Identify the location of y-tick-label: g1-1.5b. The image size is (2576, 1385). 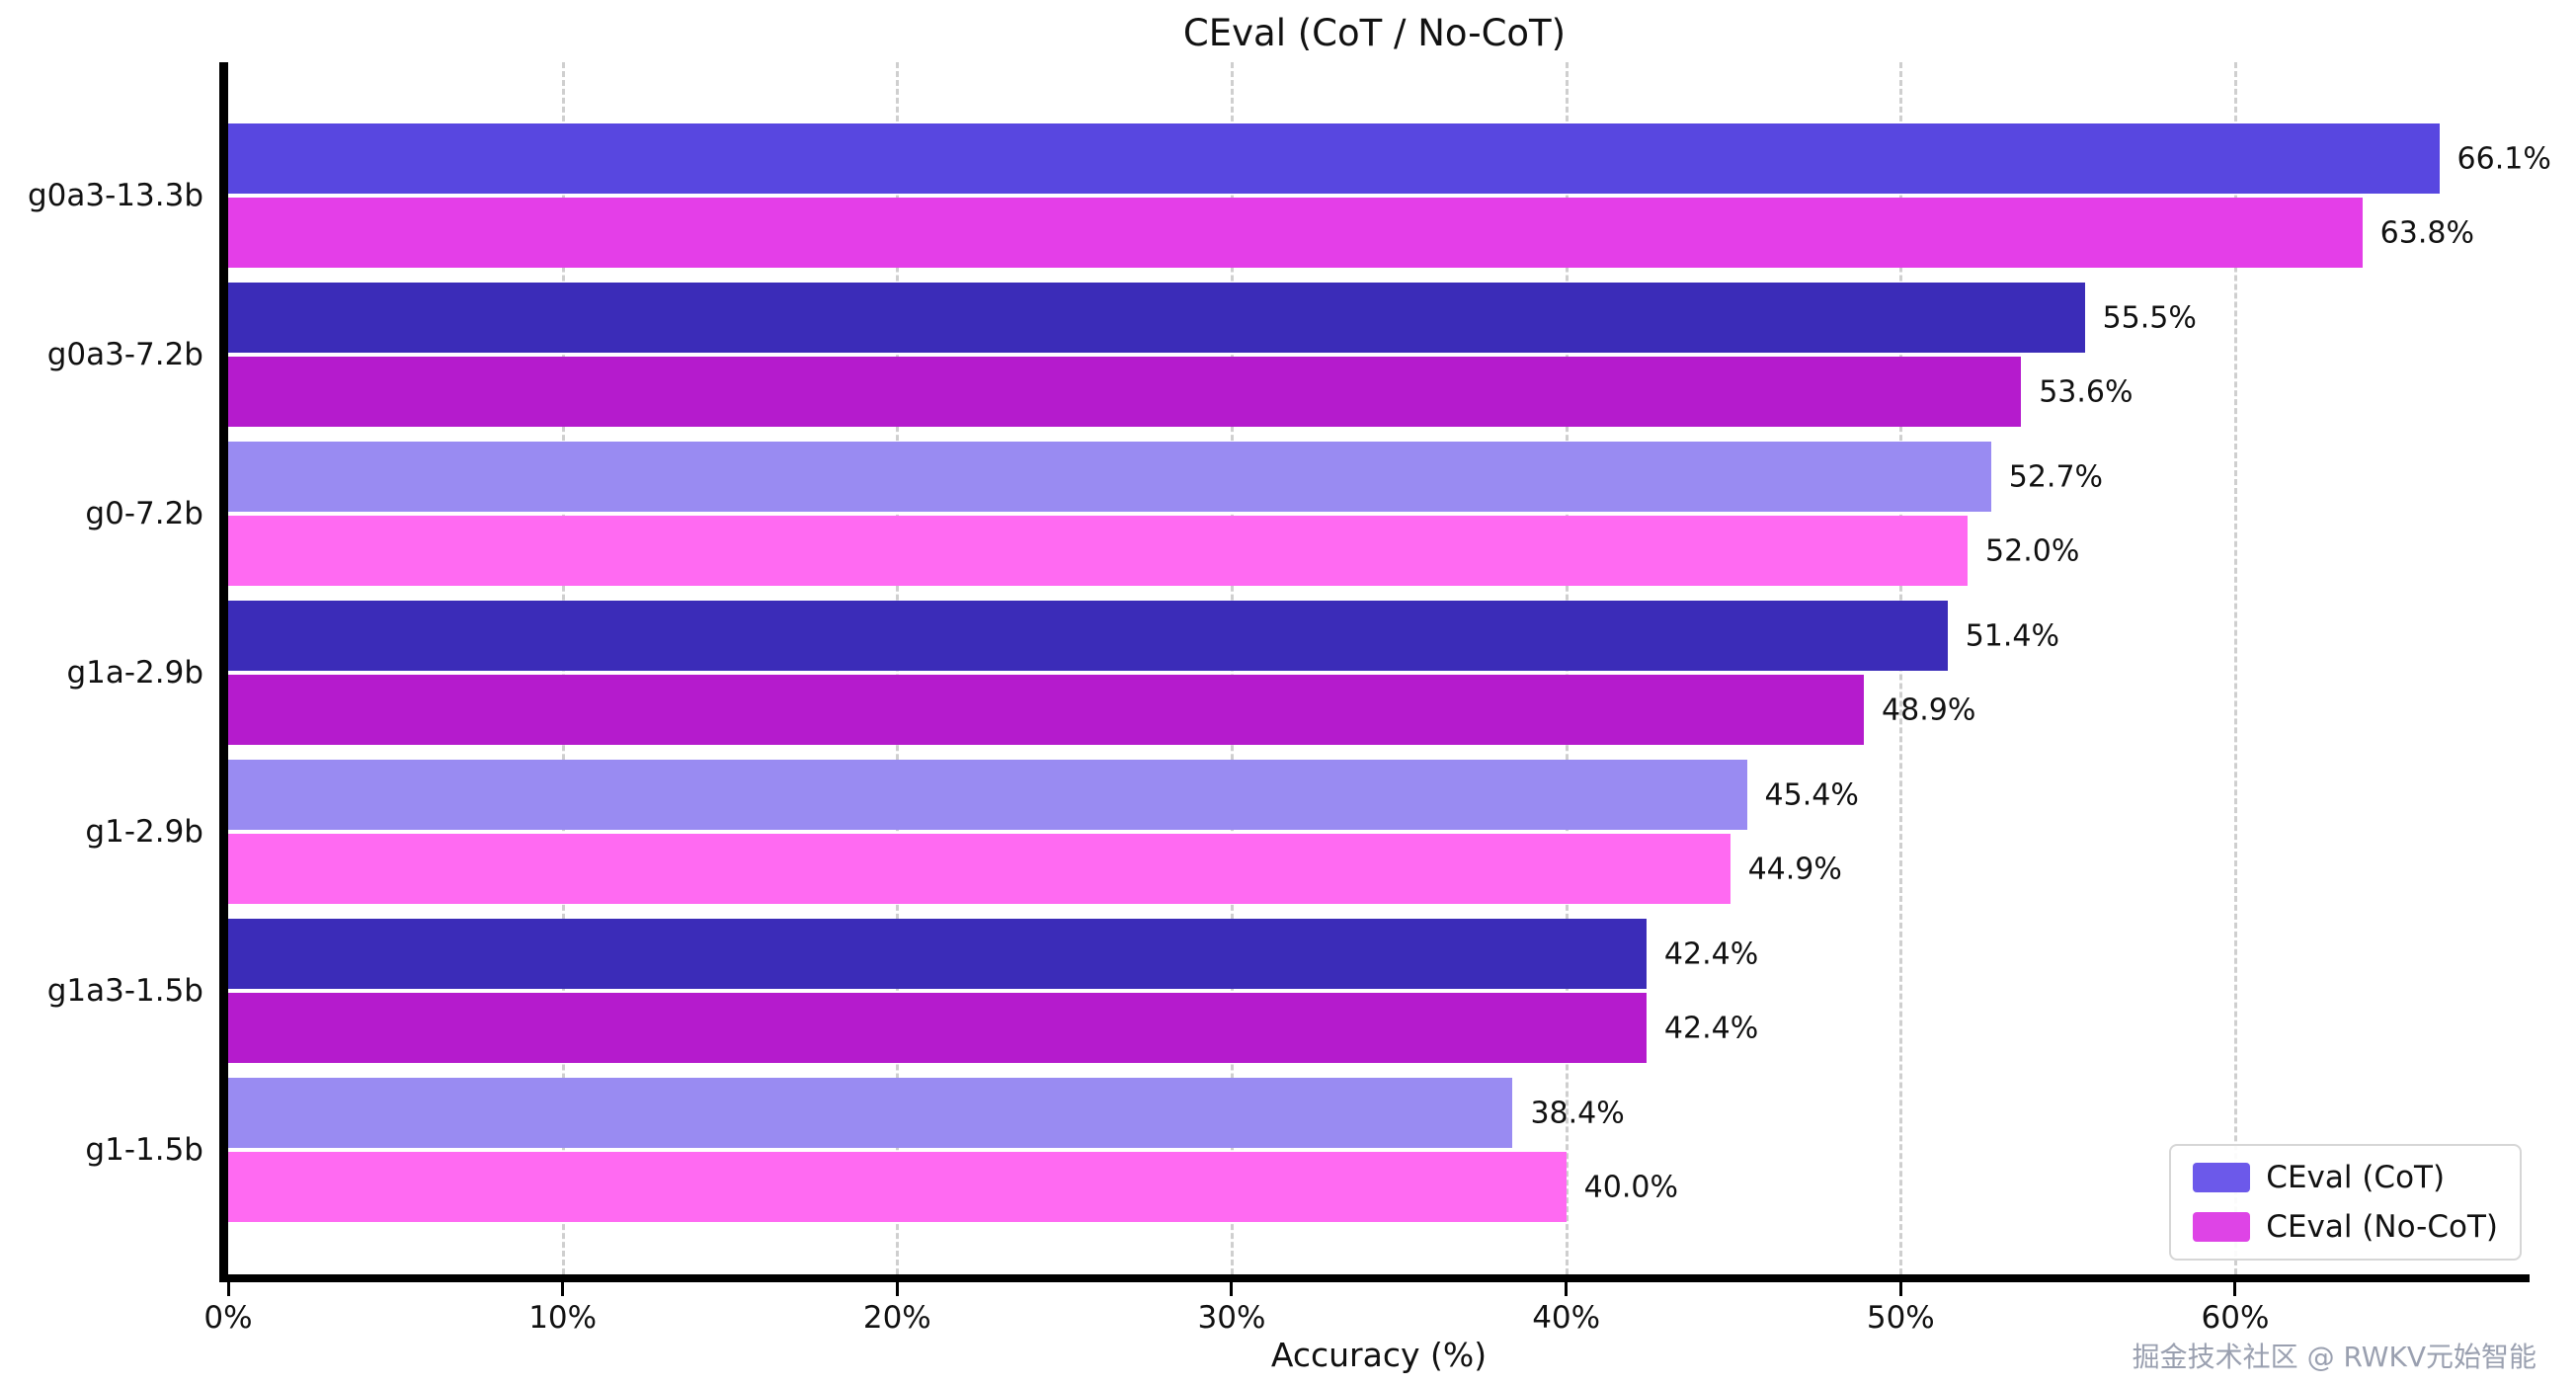
(144, 1150).